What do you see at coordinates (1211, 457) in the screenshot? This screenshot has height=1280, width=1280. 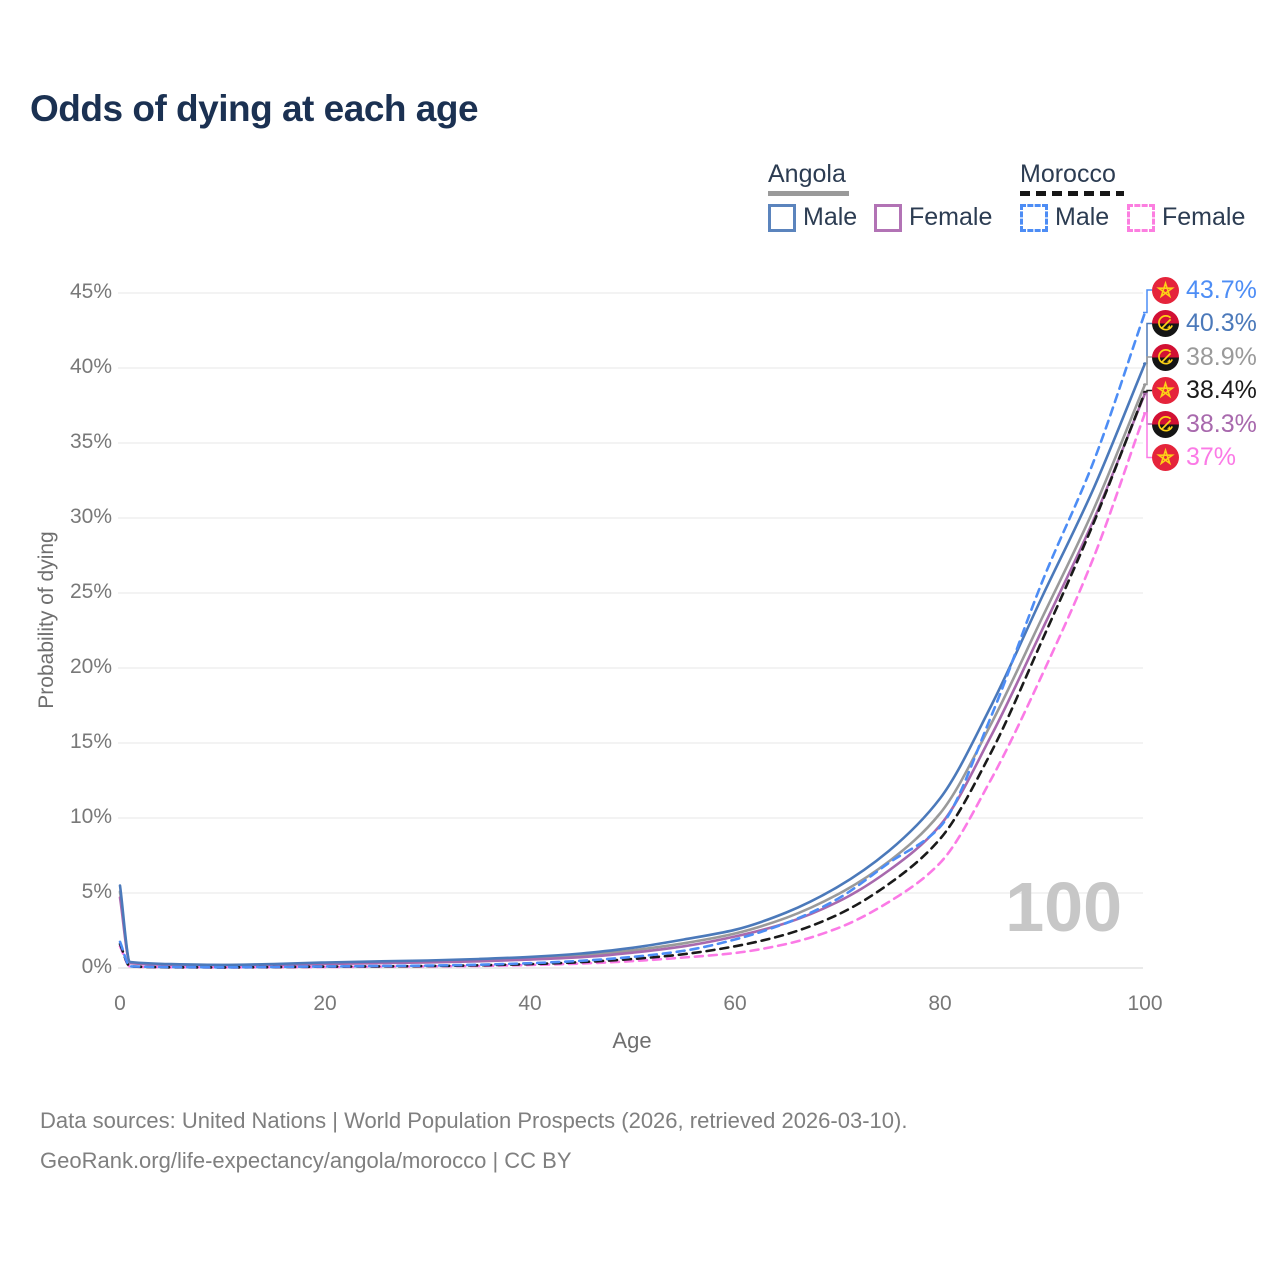 I see `end-label-value: 37%` at bounding box center [1211, 457].